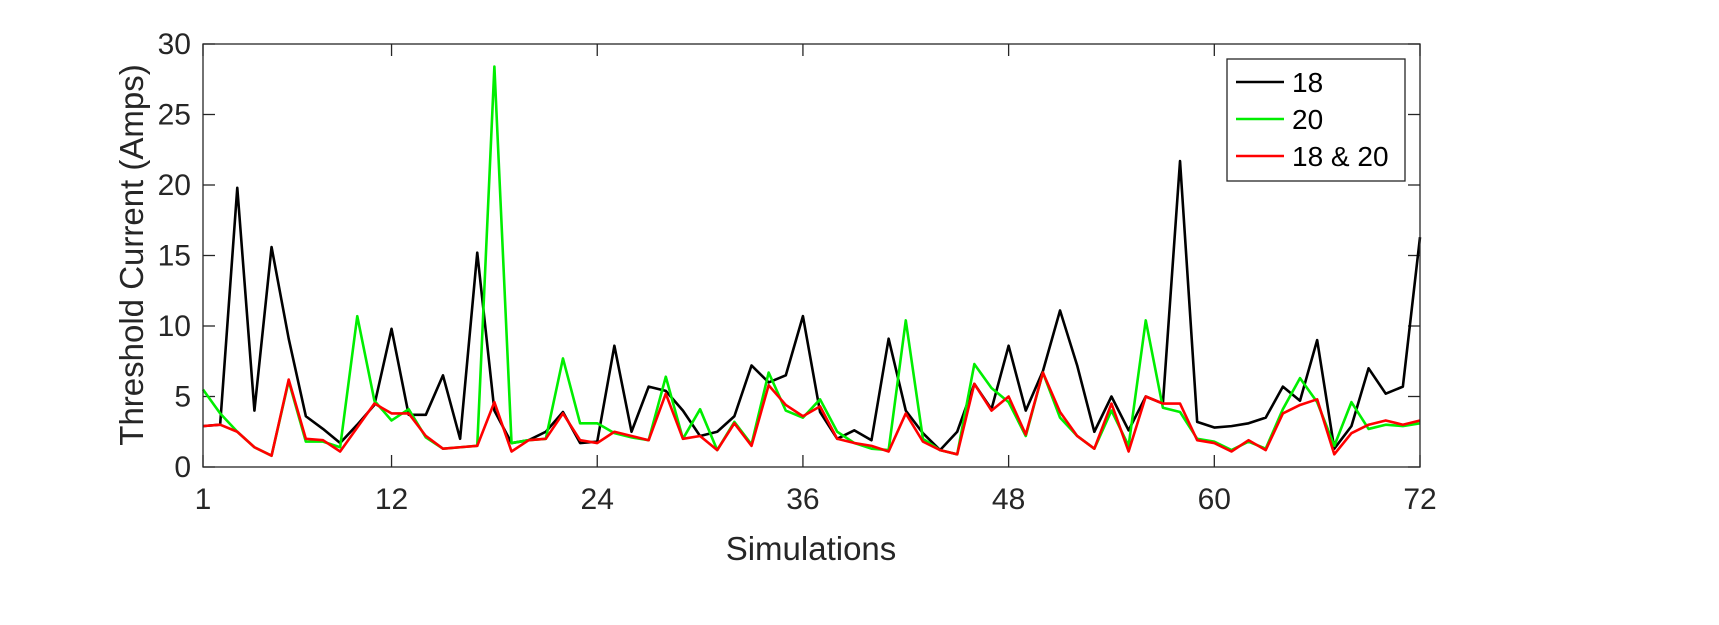 This screenshot has width=1719, height=625. I want to click on x-axis-title: Simulations, so click(811, 548).